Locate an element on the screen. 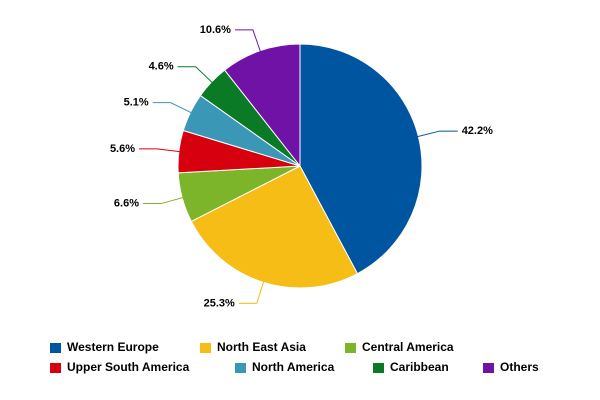 Image resolution: width=600 pixels, height=400 pixels. legend-label: Upper South America is located at coordinates (128, 367).